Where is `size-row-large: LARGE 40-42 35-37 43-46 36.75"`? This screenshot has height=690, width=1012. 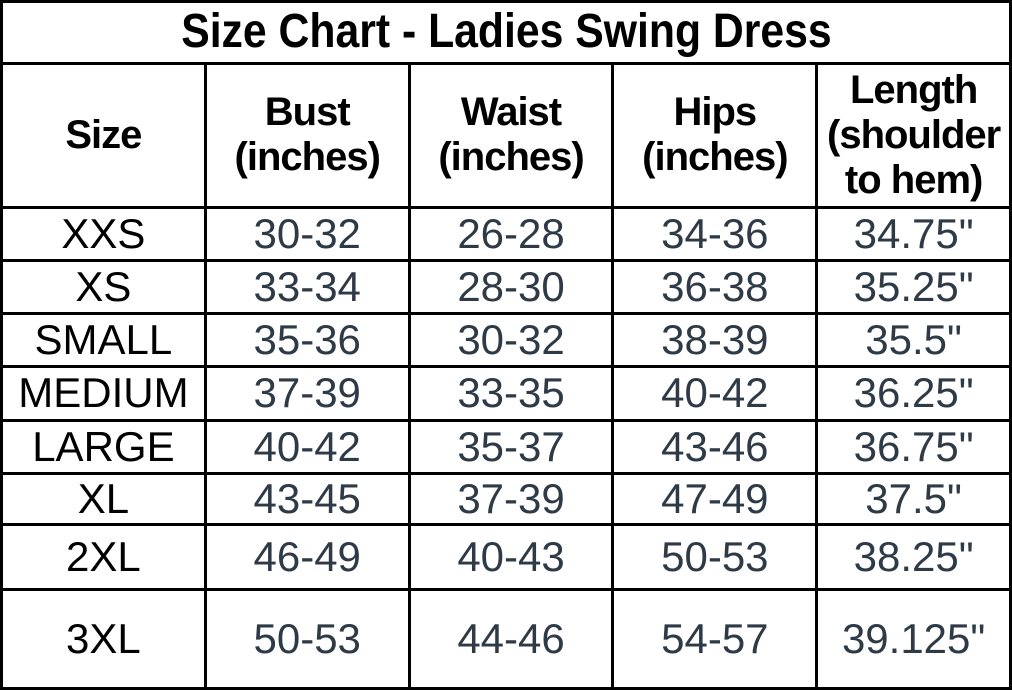
size-row-large: LARGE 40-42 35-37 43-46 36.75" is located at coordinates (506, 446).